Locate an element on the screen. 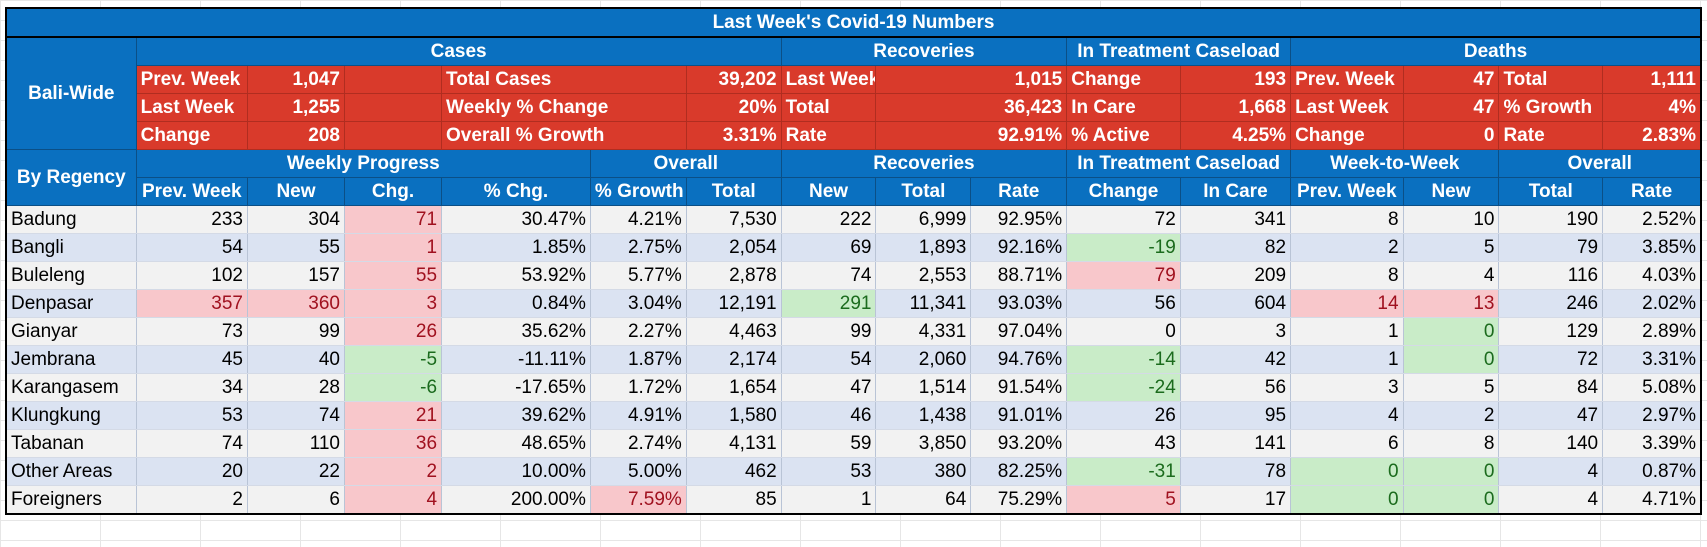 This screenshot has height=547, width=1707. regency-group: Overall is located at coordinates (1600, 163).